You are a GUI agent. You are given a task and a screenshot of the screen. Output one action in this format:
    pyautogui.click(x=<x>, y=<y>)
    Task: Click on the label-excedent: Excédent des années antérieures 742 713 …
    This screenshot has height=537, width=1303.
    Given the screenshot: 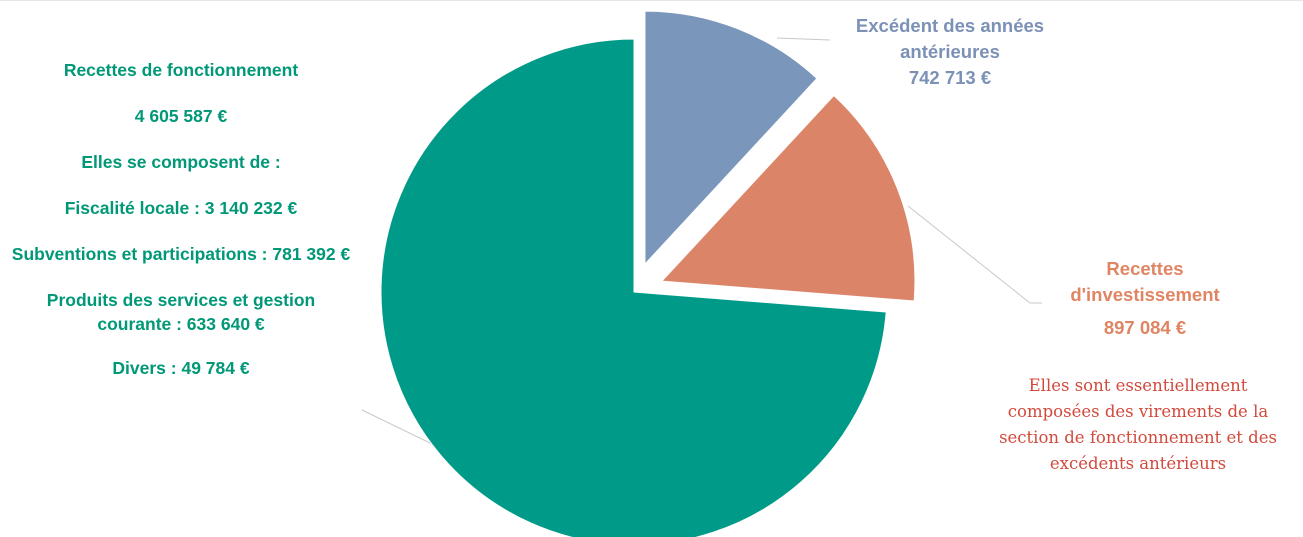 What is the action you would take?
    pyautogui.click(x=950, y=52)
    